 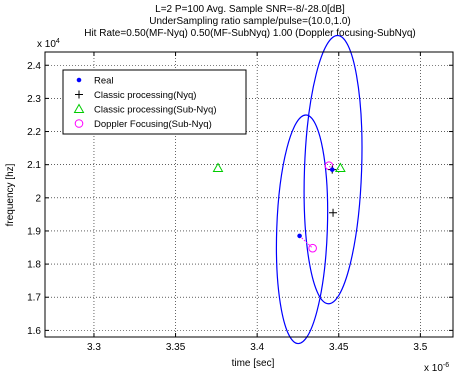 What do you see at coordinates (153, 124) in the screenshot?
I see `legend-label-doppler-focusing-sub-nyq: Doppler Focusing(Sub-Nyq)` at bounding box center [153, 124].